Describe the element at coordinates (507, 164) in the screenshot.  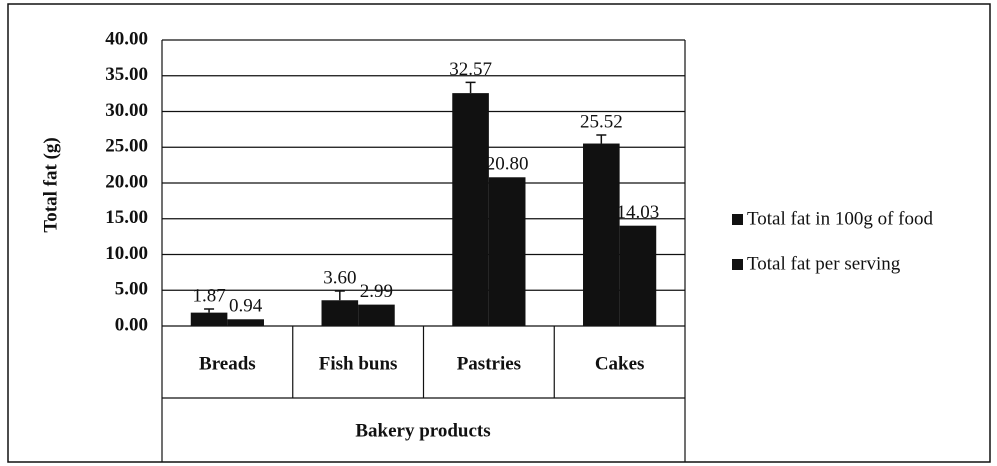
I see `data-label: 20.80` at that location.